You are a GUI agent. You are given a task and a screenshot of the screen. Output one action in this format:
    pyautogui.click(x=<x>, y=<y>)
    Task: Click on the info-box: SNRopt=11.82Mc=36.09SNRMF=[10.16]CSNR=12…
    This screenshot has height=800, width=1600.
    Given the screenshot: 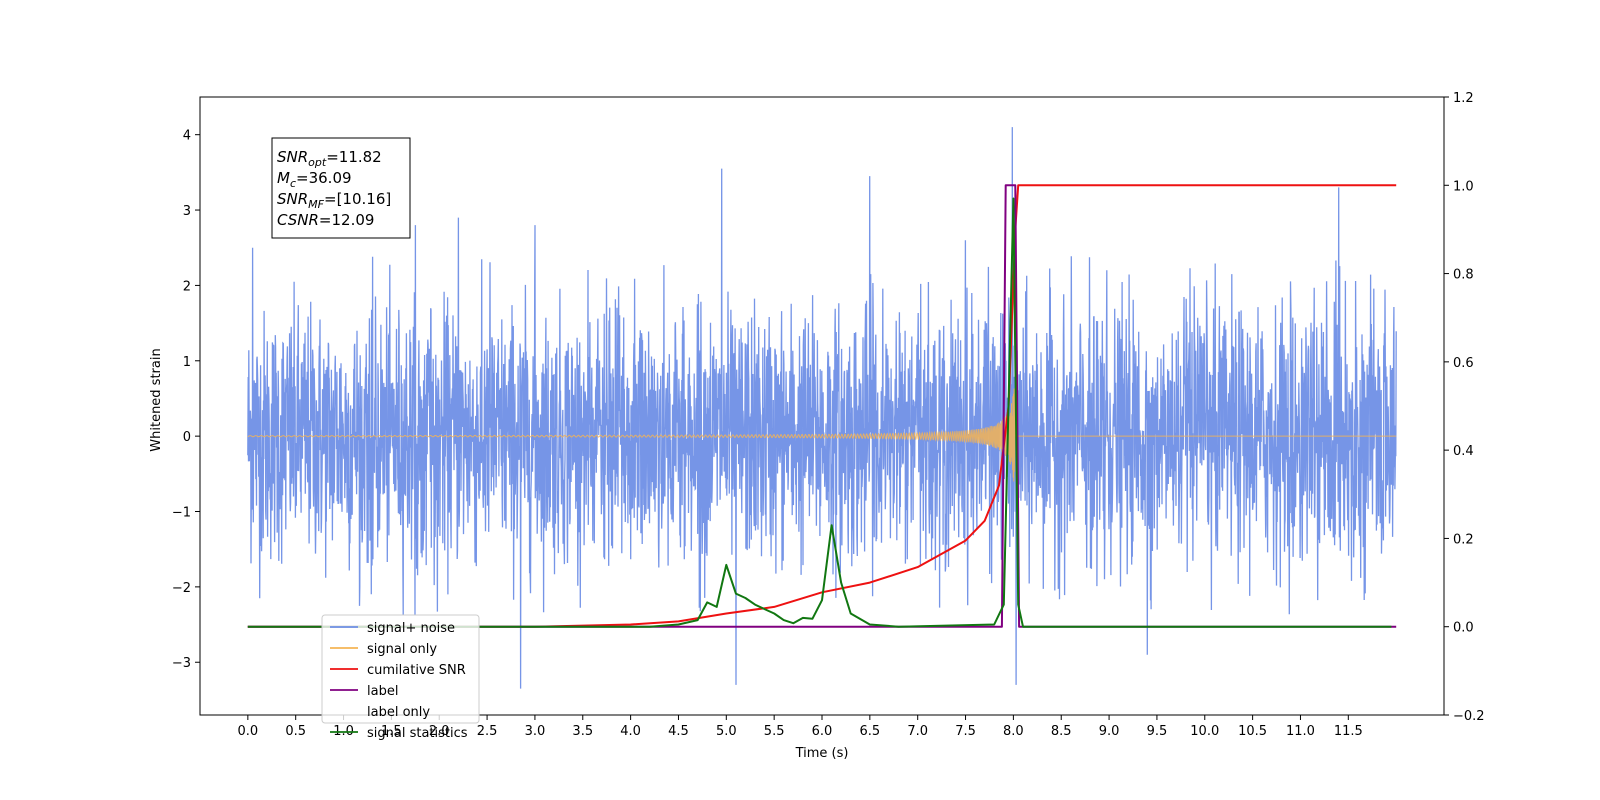 What is the action you would take?
    pyautogui.click(x=341, y=188)
    